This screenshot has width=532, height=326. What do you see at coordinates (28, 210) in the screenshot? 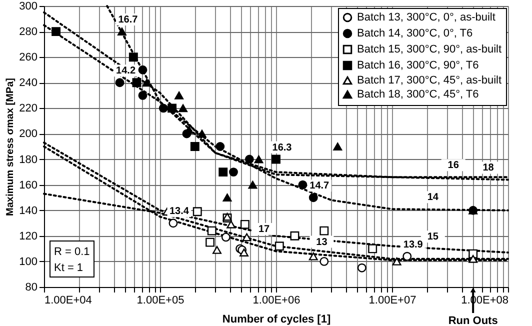
I see `y-tick-label: 140` at bounding box center [28, 210].